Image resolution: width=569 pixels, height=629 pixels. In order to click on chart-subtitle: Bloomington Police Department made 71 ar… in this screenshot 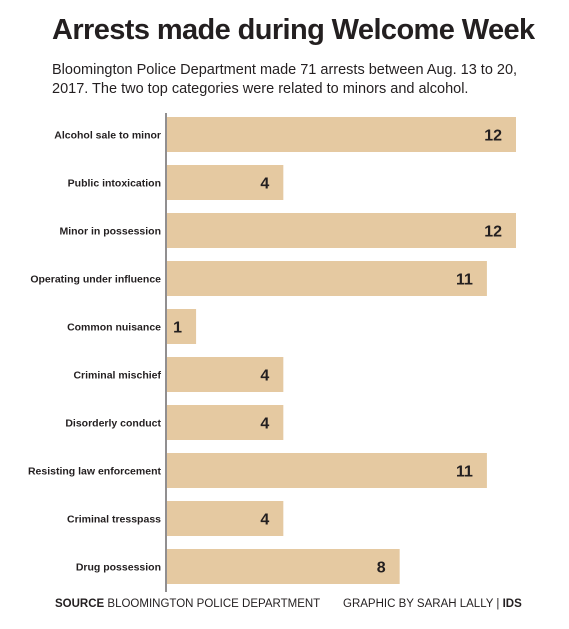, I will do `click(285, 79)`.